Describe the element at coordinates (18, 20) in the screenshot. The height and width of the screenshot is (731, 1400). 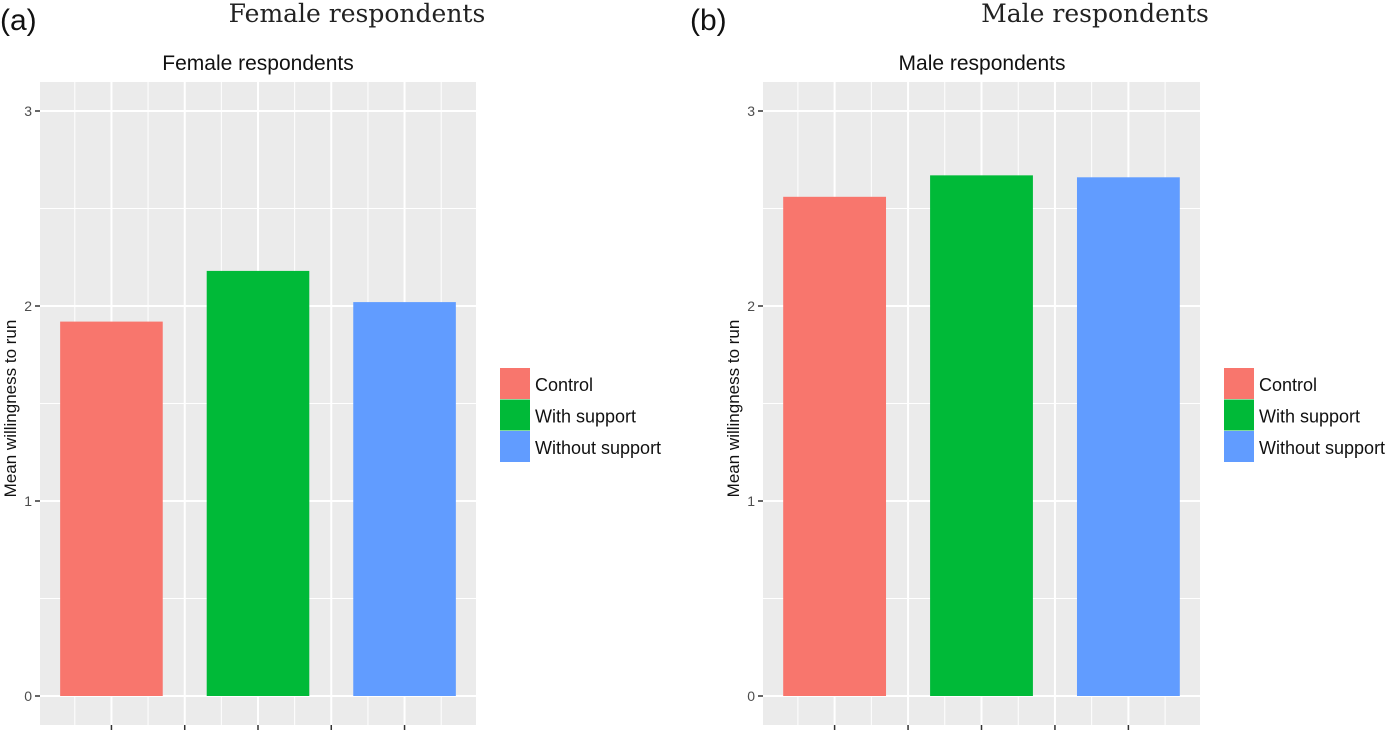
I see `panel-label: (a)` at that location.